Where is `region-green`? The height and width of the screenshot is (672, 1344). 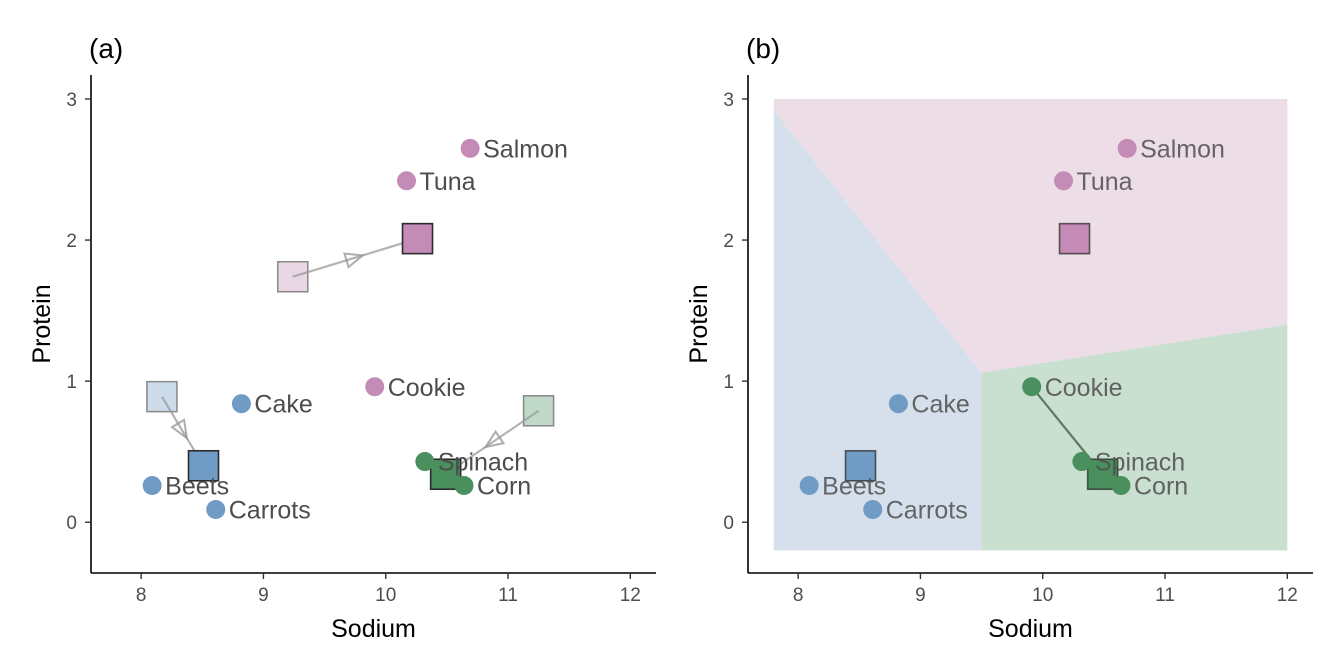 region-green is located at coordinates (1134, 437).